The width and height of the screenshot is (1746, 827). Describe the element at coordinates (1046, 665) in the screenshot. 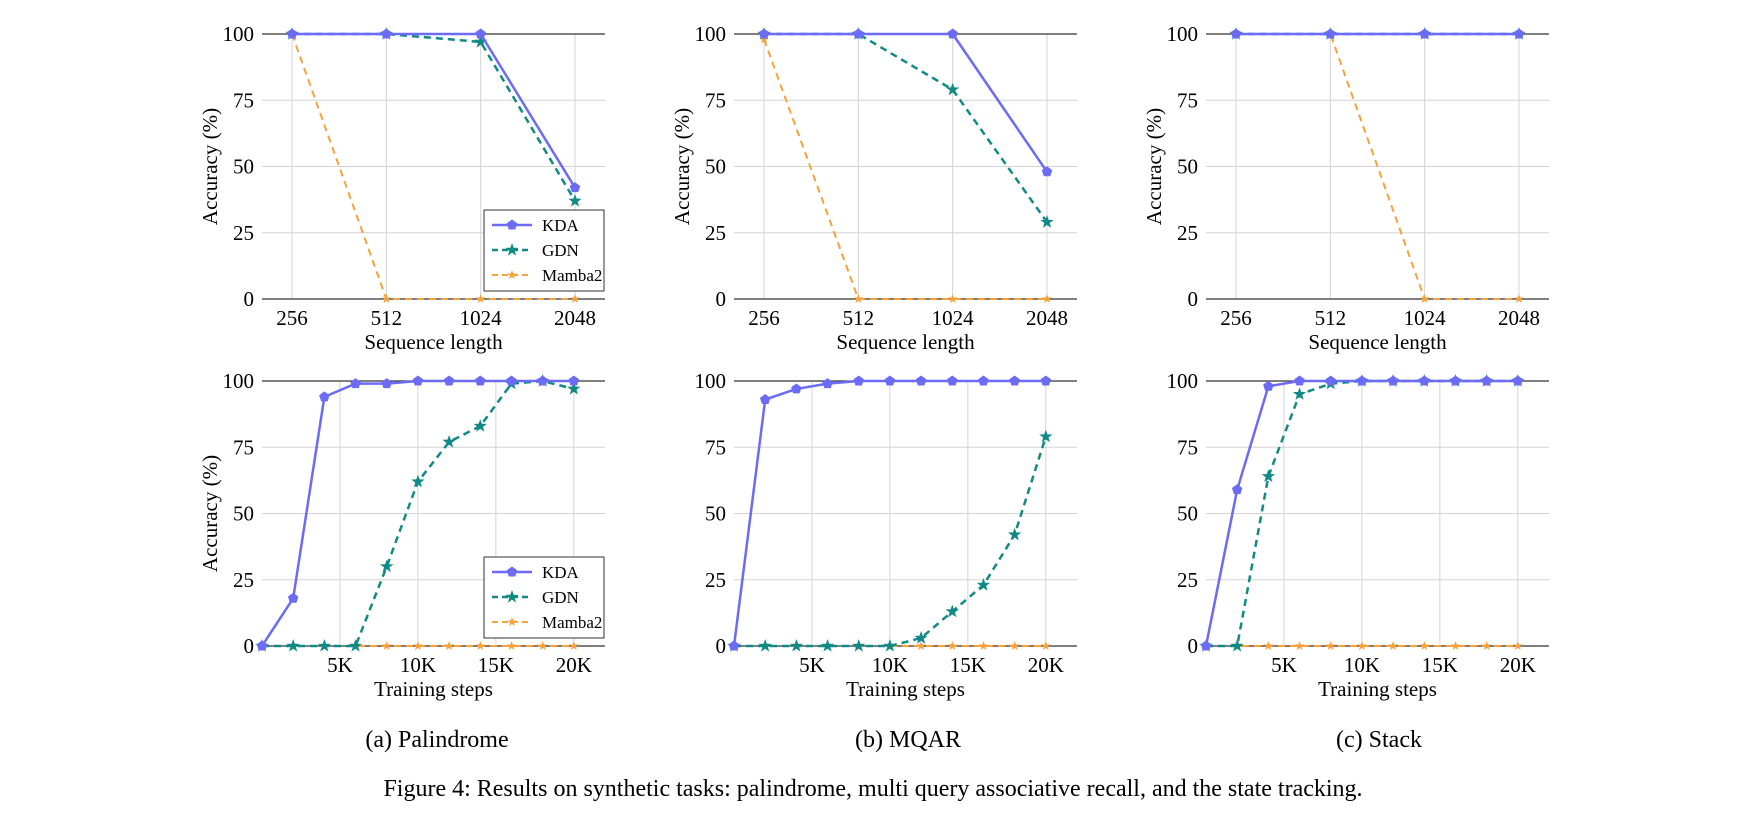

I see `x-tick-label: 20K` at that location.